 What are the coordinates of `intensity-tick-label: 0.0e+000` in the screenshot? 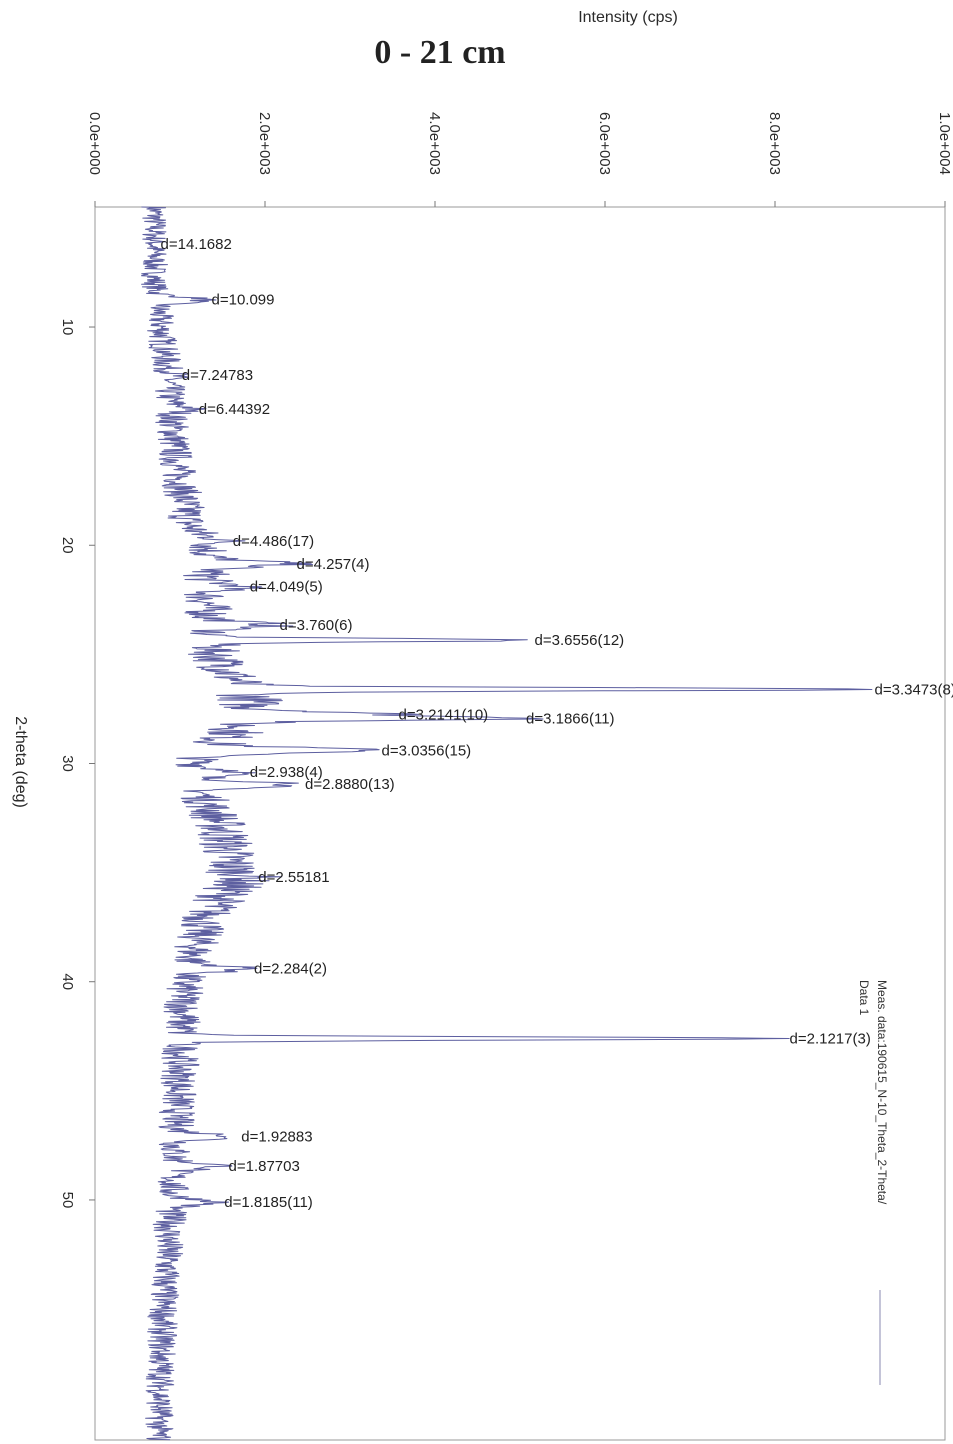 It's located at (94, 143).